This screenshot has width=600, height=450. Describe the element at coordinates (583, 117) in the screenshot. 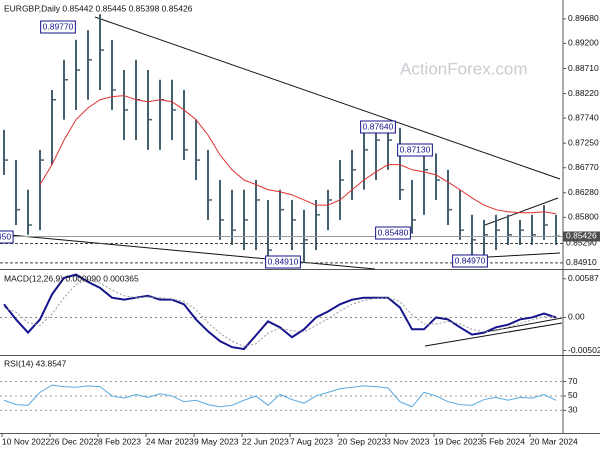

I see `y-tick-label: 0.87740` at that location.